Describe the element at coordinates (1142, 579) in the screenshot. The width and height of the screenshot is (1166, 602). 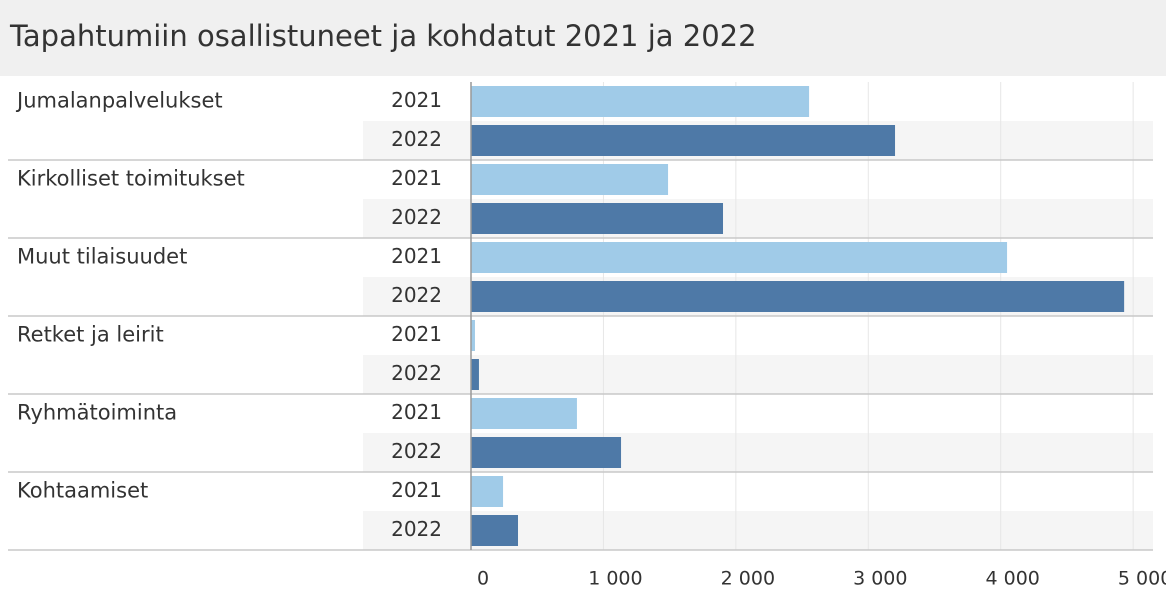
I see `x-tick-label: 5 000` at that location.